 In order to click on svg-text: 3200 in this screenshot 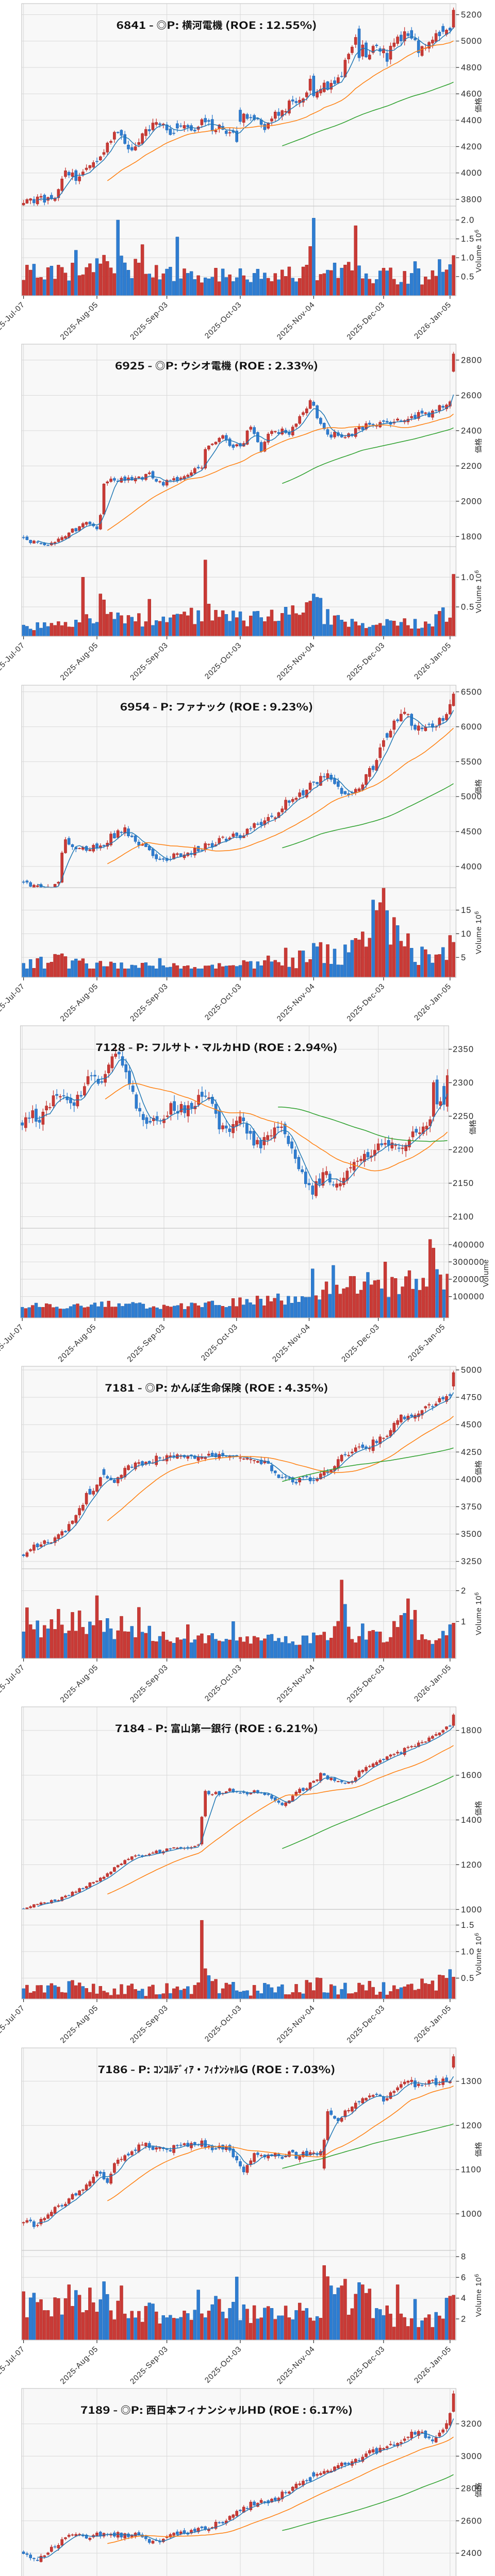, I will do `click(472, 2424)`.